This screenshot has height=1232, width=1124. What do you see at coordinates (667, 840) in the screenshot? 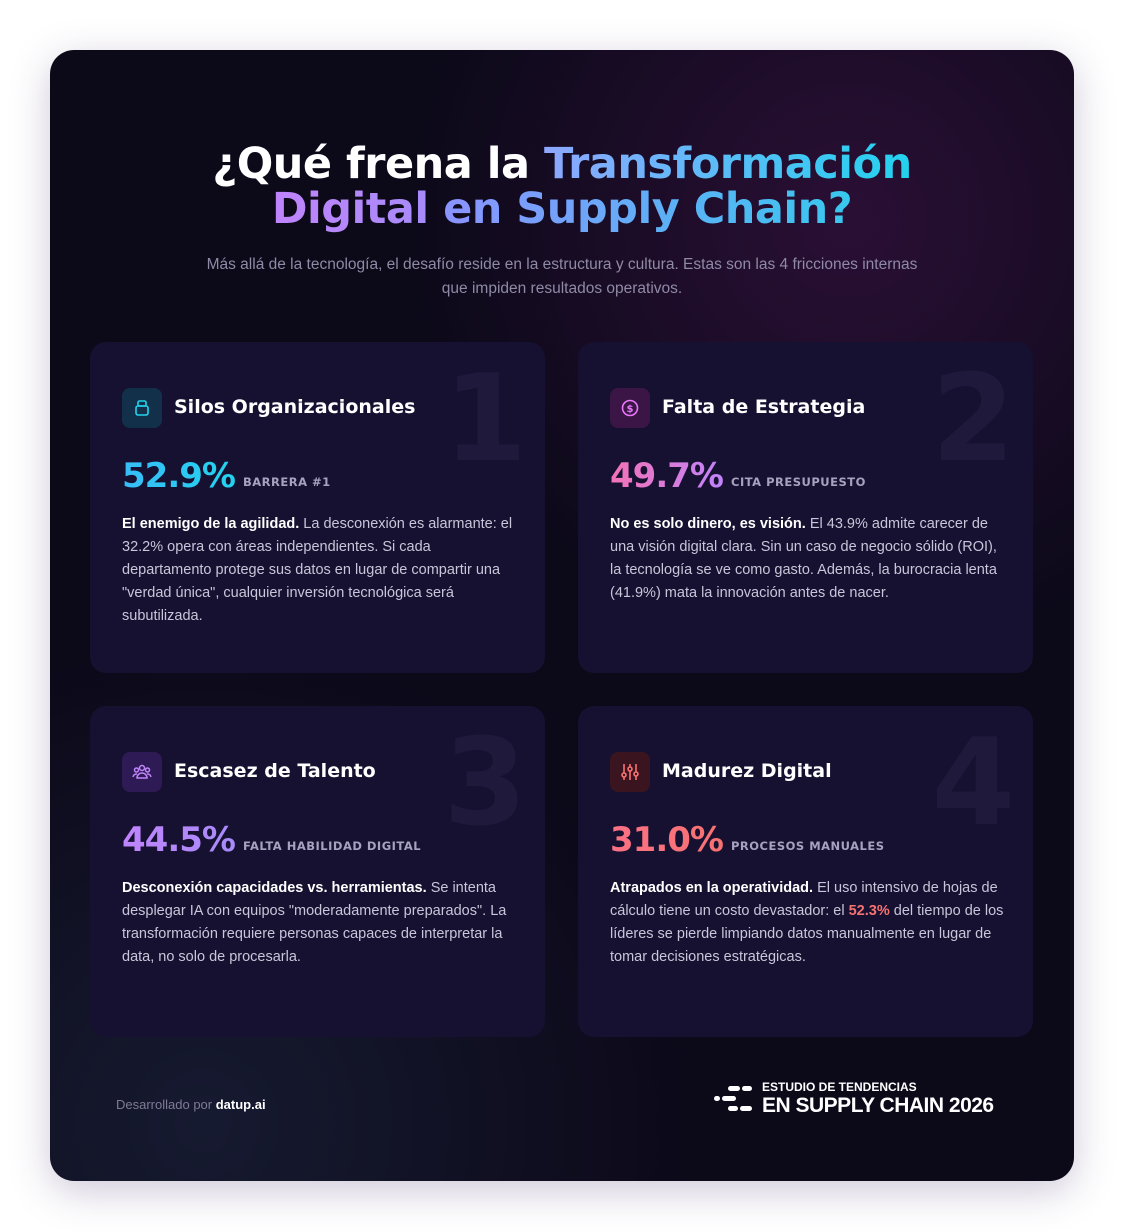
I see `stat: 31.0%` at bounding box center [667, 840].